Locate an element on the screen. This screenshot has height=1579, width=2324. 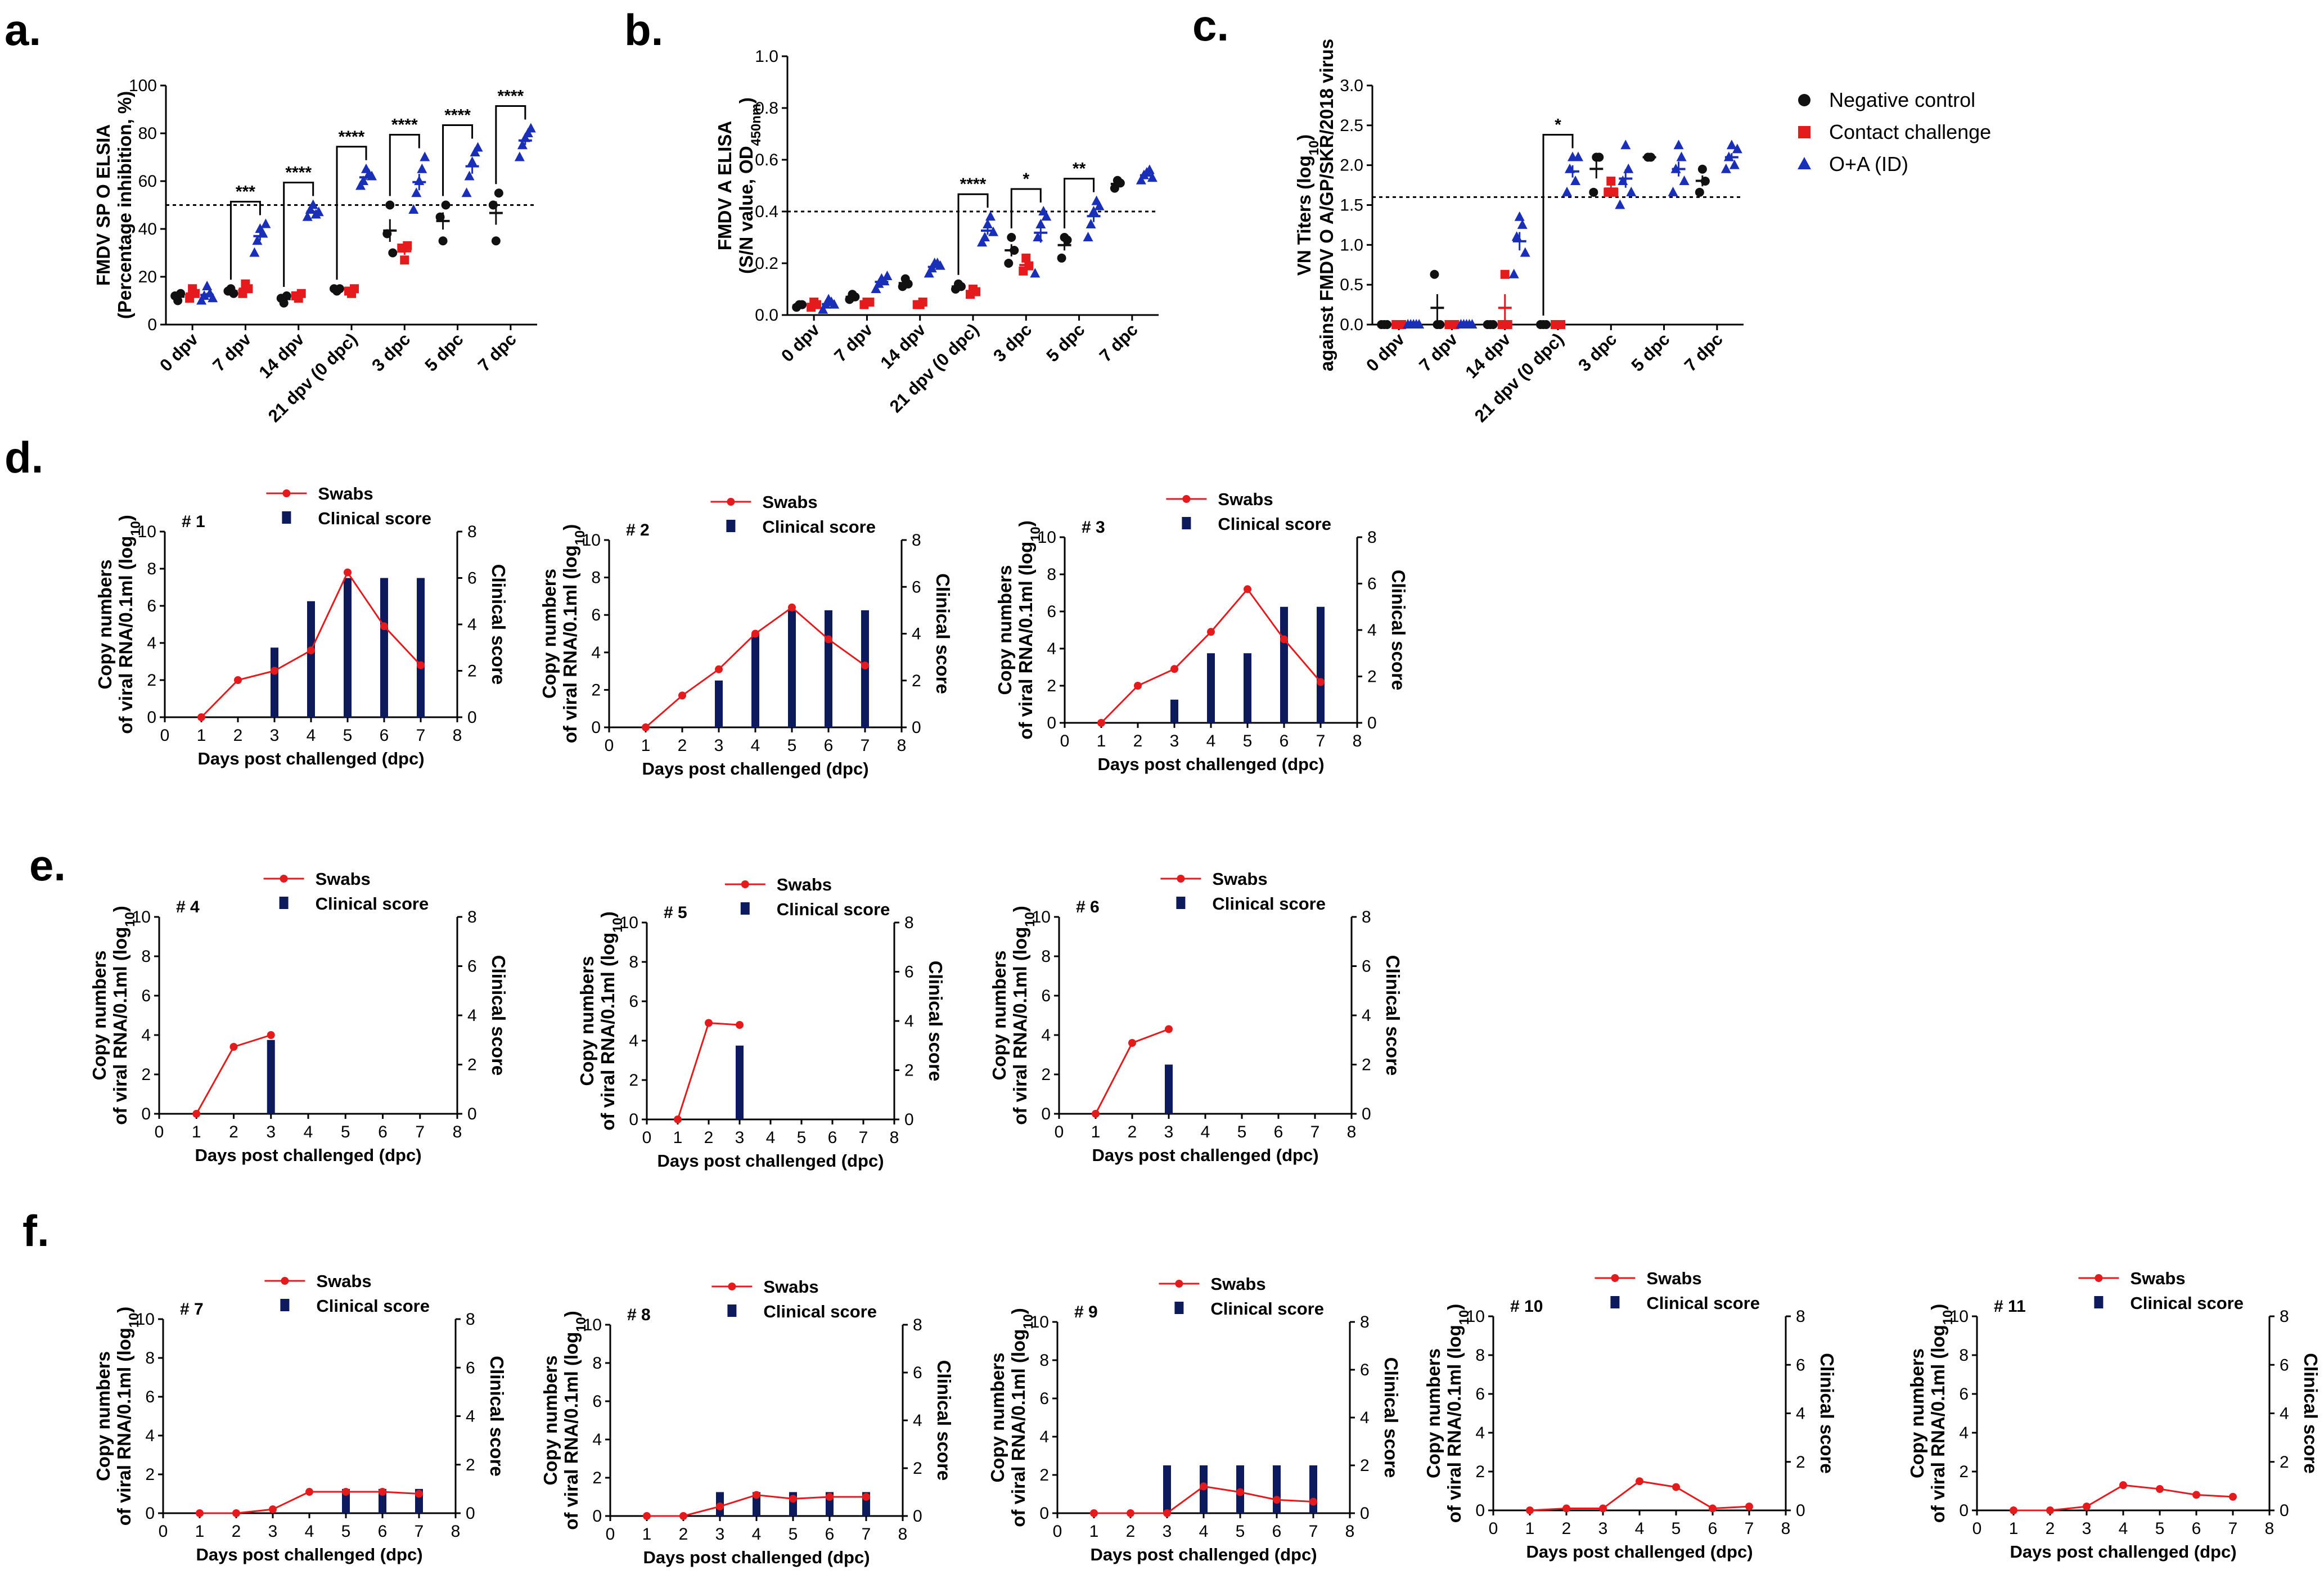
point-contact is located at coordinates (1026, 258).